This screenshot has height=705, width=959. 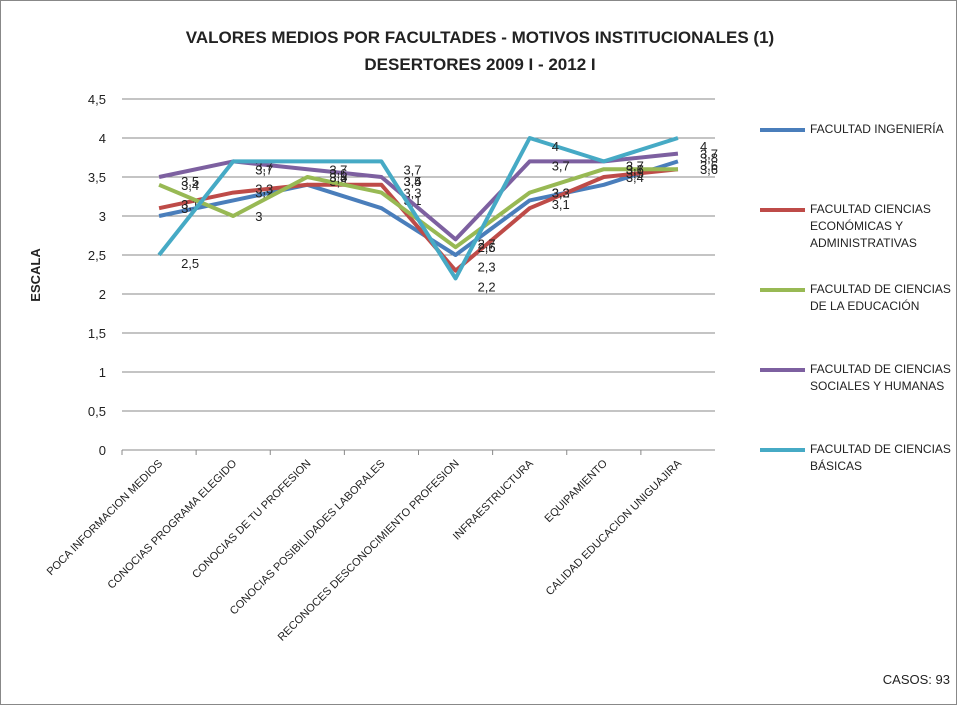 What do you see at coordinates (102, 138) in the screenshot?
I see `y-tick-label: 4` at bounding box center [102, 138].